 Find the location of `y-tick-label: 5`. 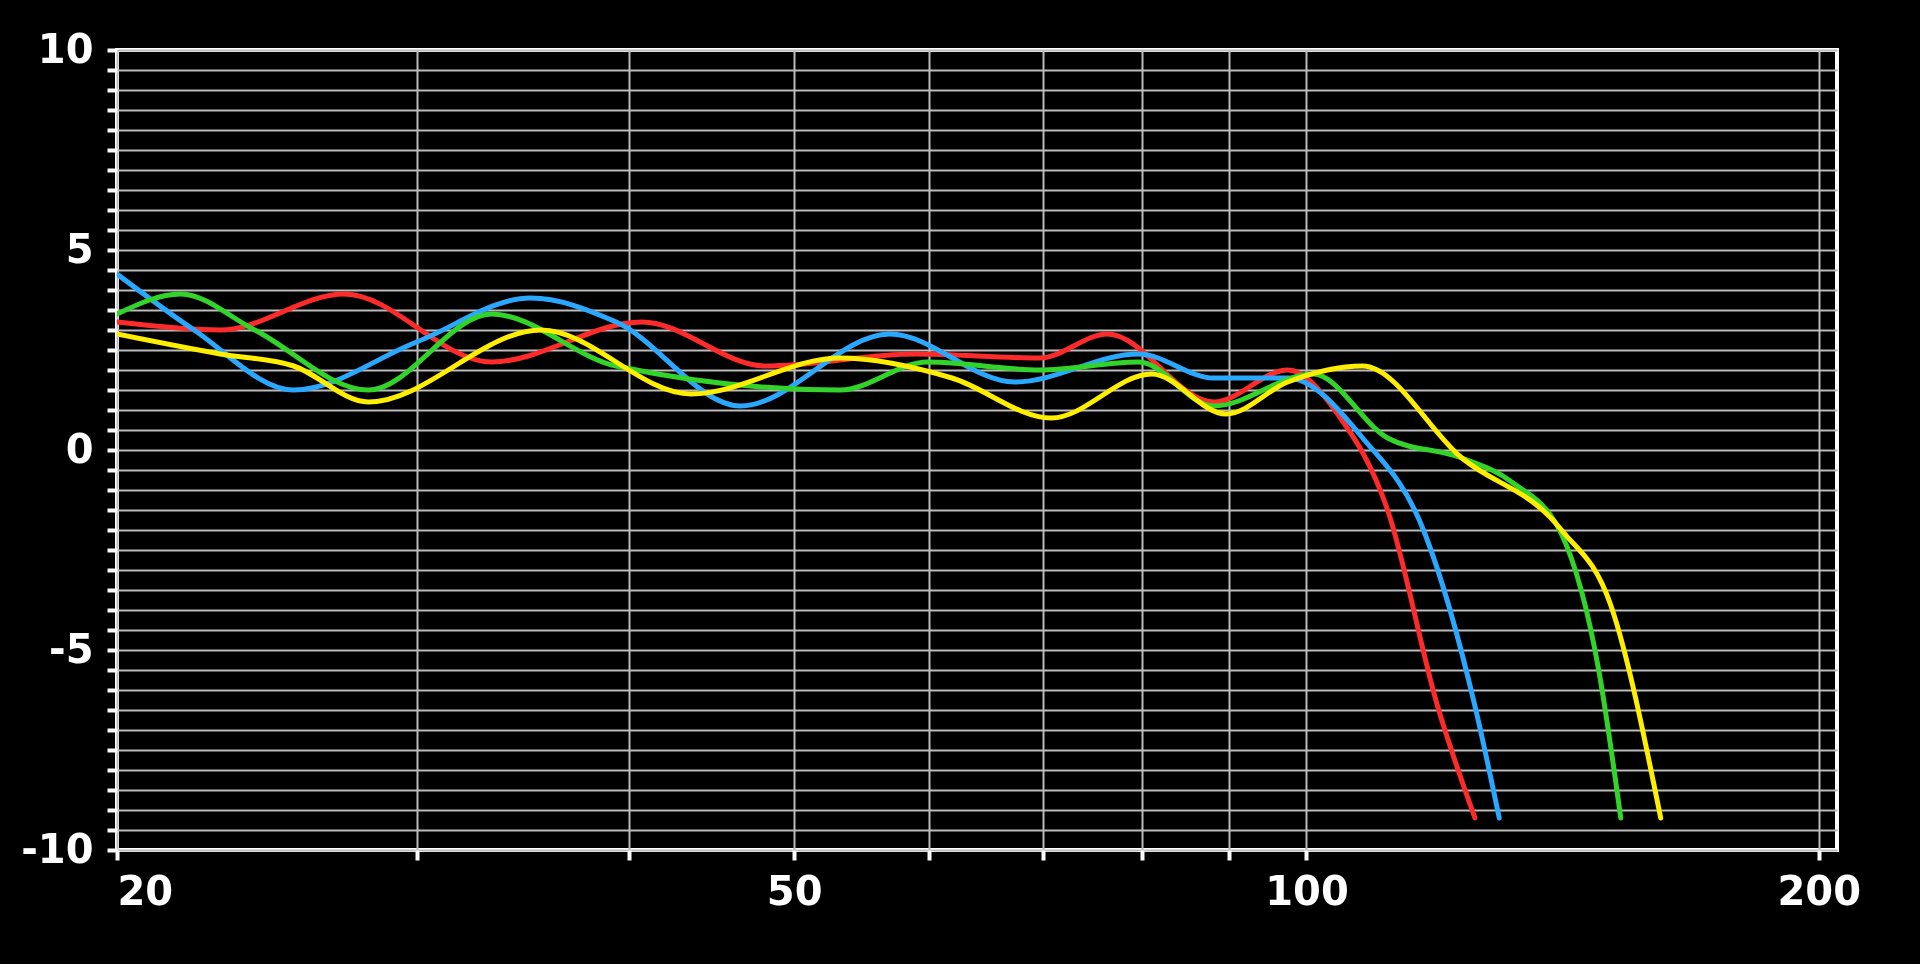

y-tick-label: 5 is located at coordinates (79, 248).